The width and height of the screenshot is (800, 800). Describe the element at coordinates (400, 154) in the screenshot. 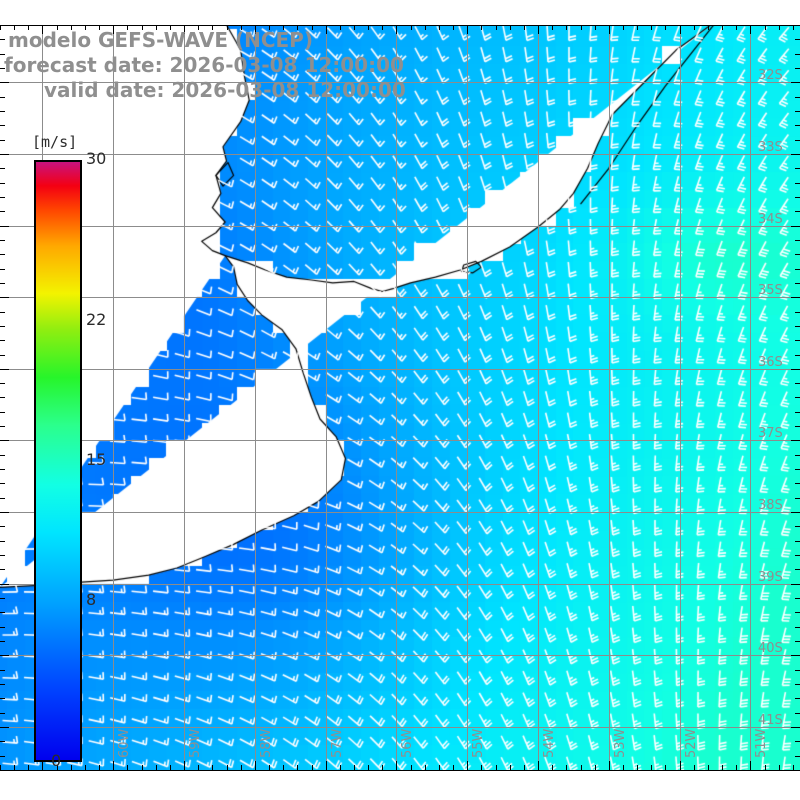

I see `gridline-lat-33S` at that location.